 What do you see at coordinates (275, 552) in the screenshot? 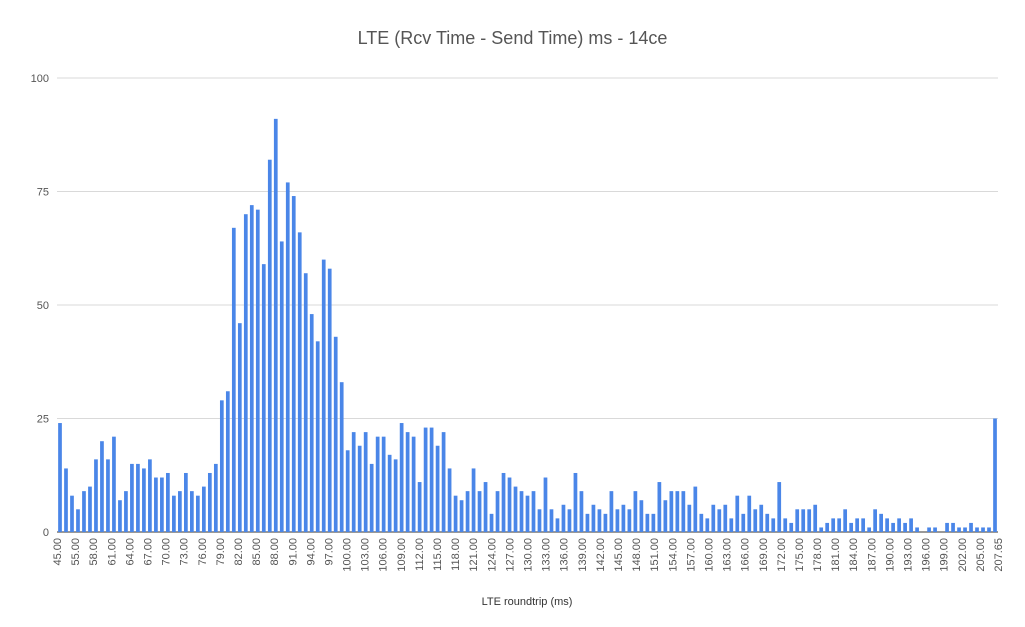
I see `x-tick-label: 88.00` at bounding box center [275, 552].